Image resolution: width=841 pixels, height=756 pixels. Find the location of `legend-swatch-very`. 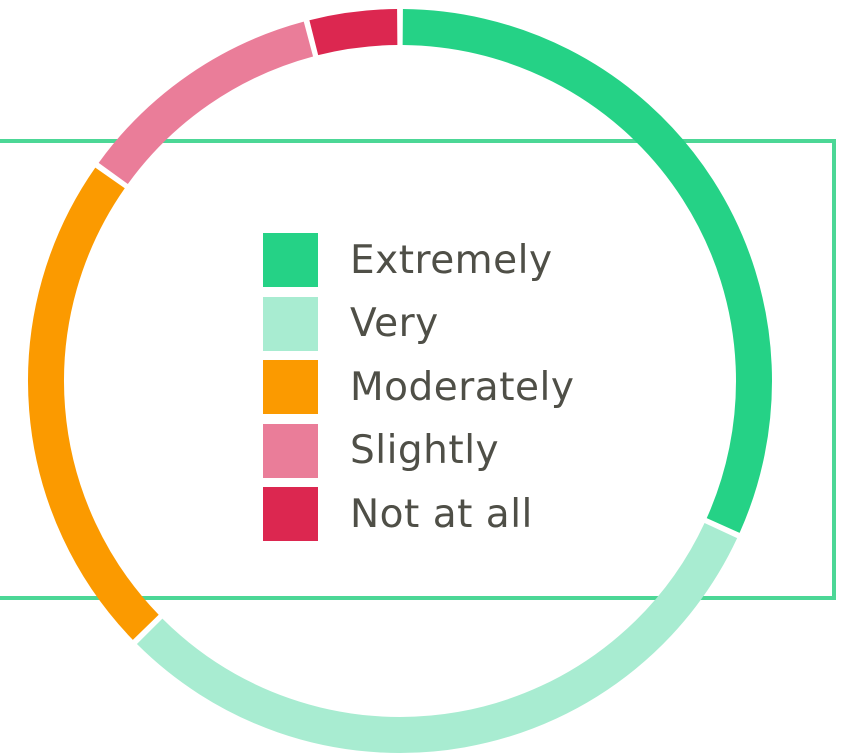

legend-swatch-very is located at coordinates (290, 323).